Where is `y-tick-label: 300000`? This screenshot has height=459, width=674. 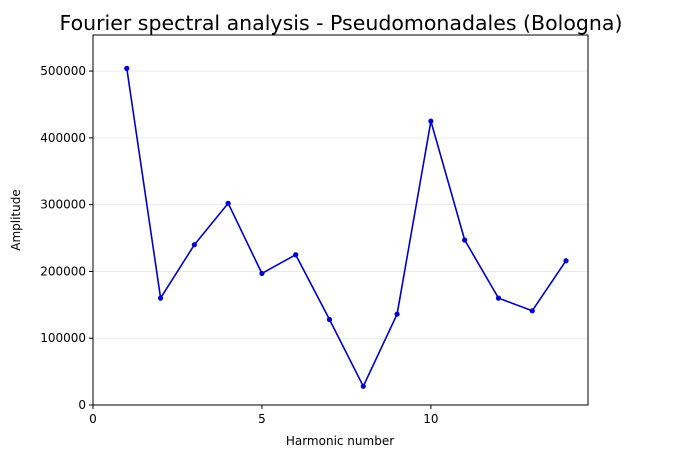
y-tick-label: 300000 is located at coordinates (63, 205).